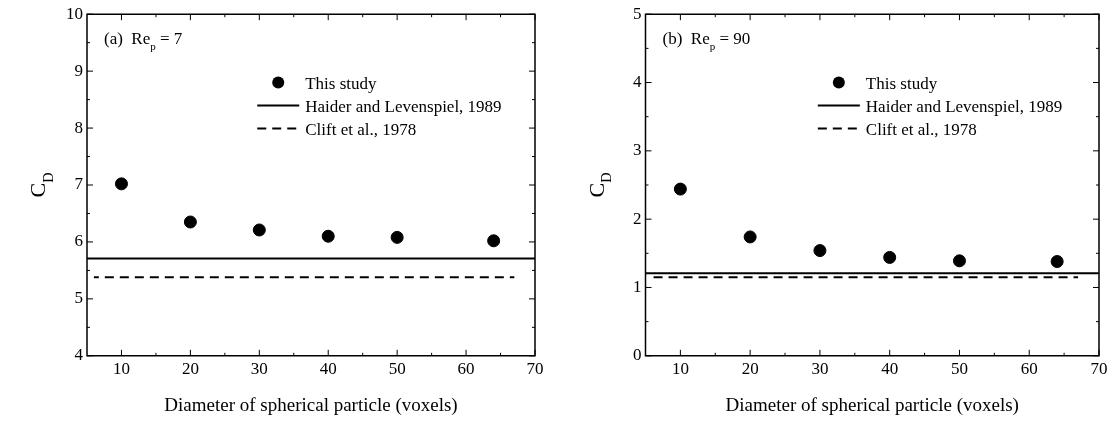 The width and height of the screenshot is (1119, 425). What do you see at coordinates (637, 218) in the screenshot?
I see `y-tick-label: 2` at bounding box center [637, 218].